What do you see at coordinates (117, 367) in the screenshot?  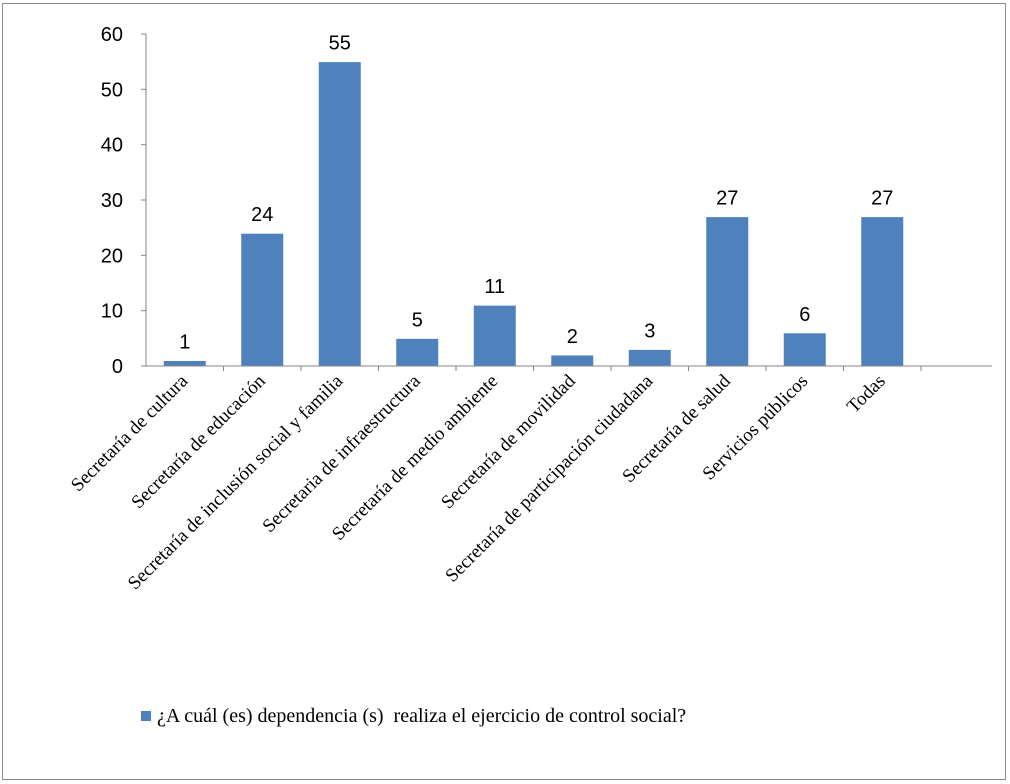 I see `y-tick-label: 0` at bounding box center [117, 367].